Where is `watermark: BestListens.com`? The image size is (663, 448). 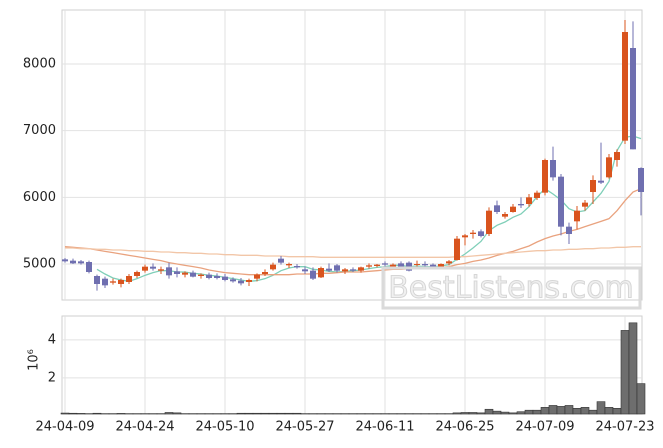
watermark: BestListens.com is located at coordinates (511, 288).